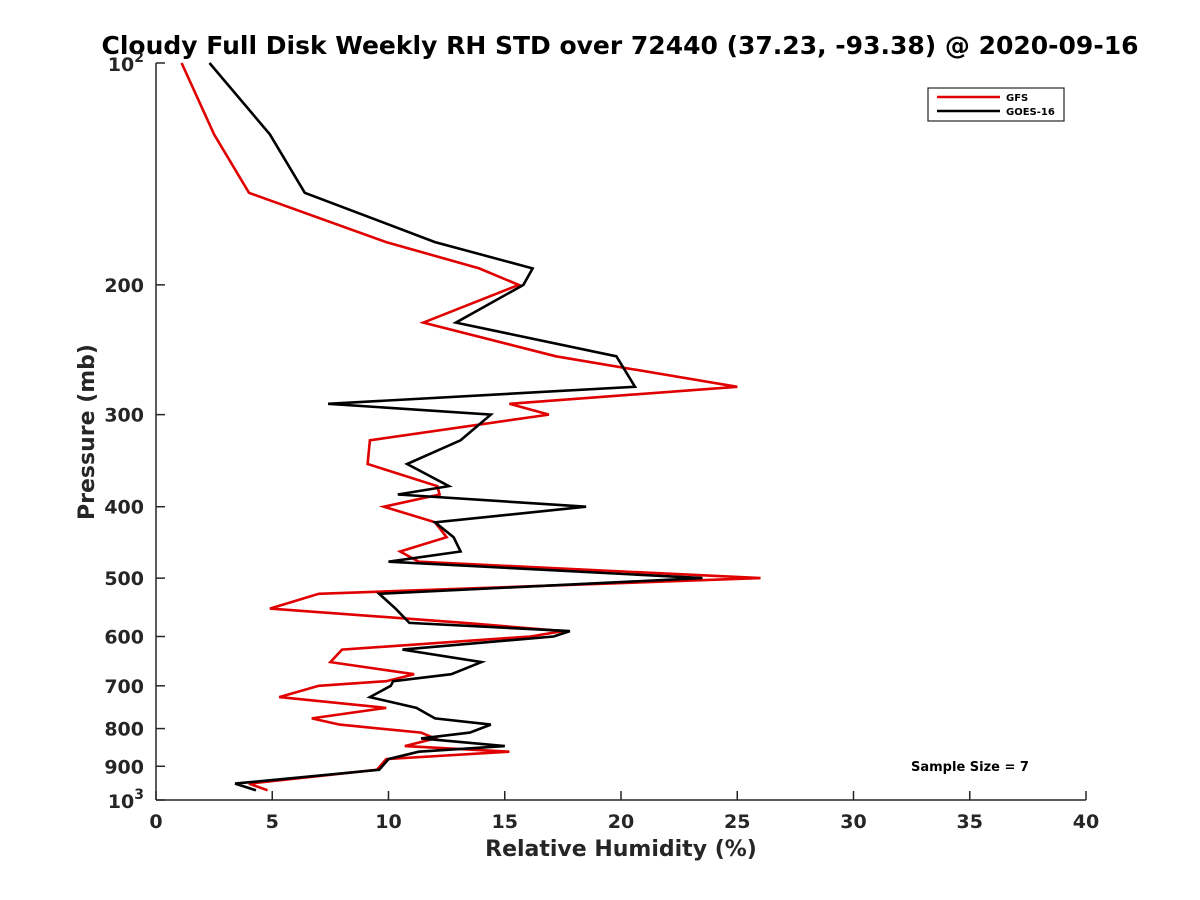 The height and width of the screenshot is (900, 1200). I want to click on legend-label-gfs: GFS, so click(1017, 98).